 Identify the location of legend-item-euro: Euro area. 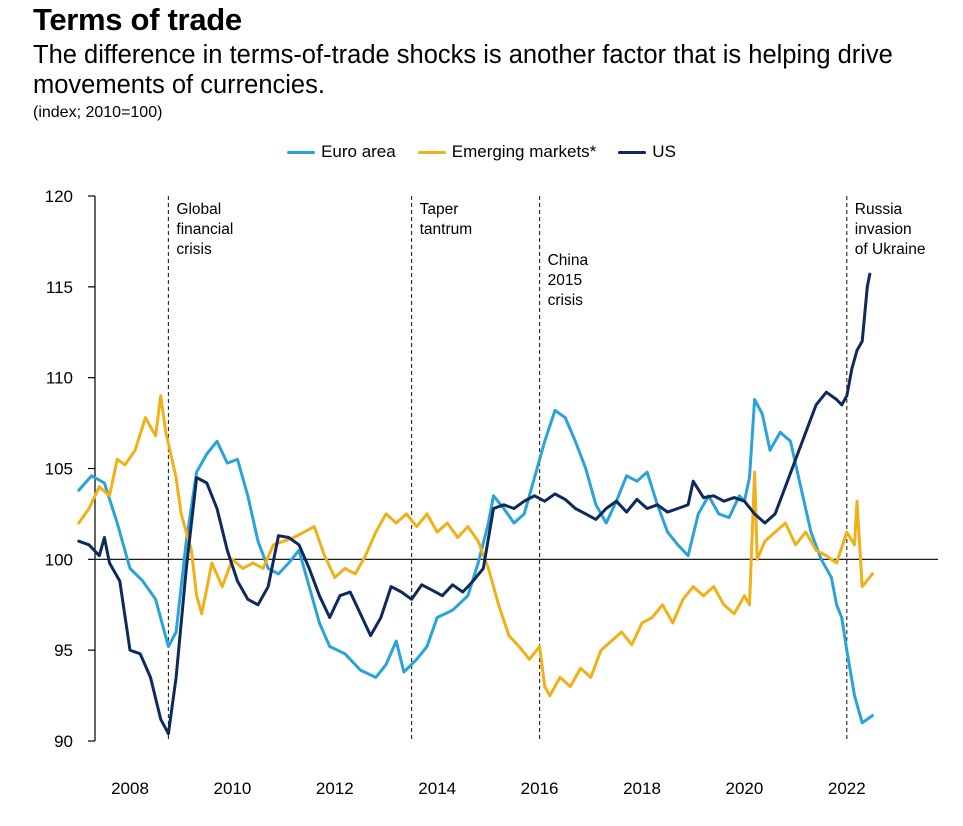
(341, 152).